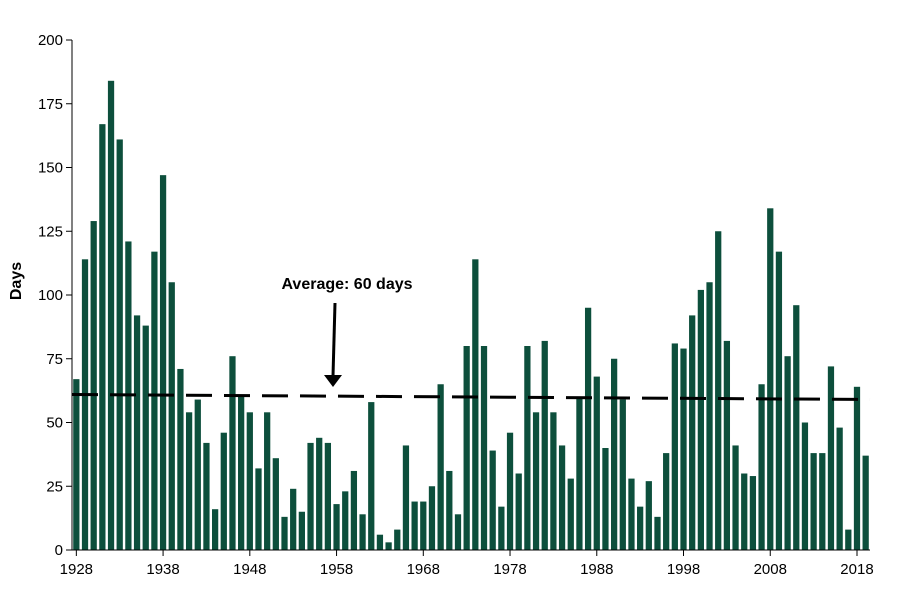 The image size is (900, 596). Describe the element at coordinates (333, 381) in the screenshot. I see `average-arrow-head` at that location.